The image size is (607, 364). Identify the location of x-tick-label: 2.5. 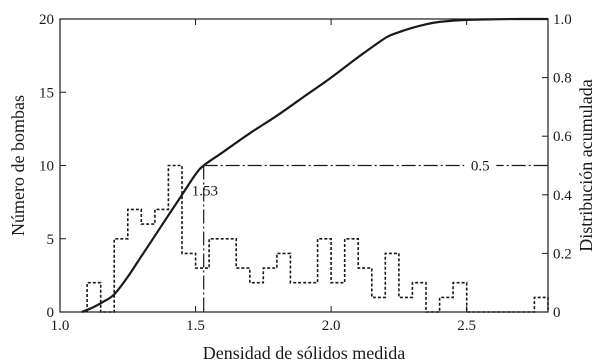
(466, 326).